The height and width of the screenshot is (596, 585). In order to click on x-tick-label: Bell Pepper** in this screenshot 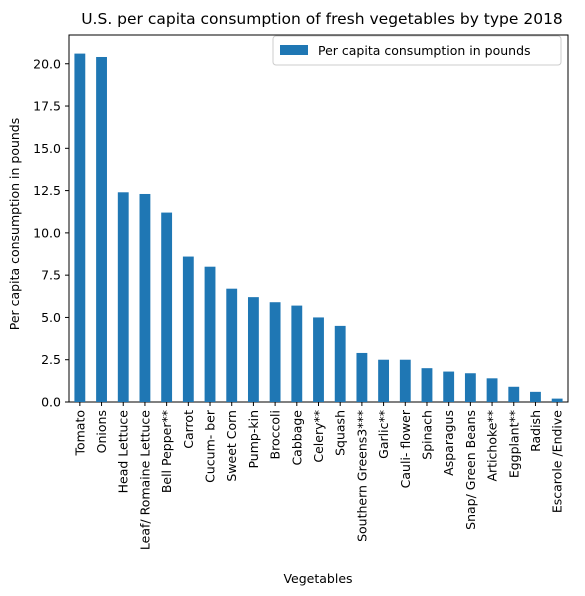, I will do `click(166, 451)`.